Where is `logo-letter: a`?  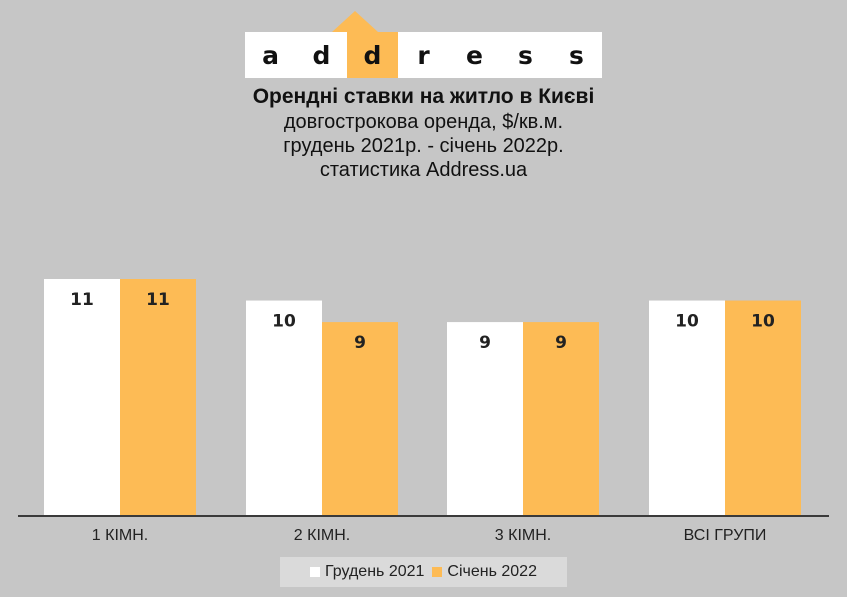
logo-letter: a is located at coordinates (270, 55).